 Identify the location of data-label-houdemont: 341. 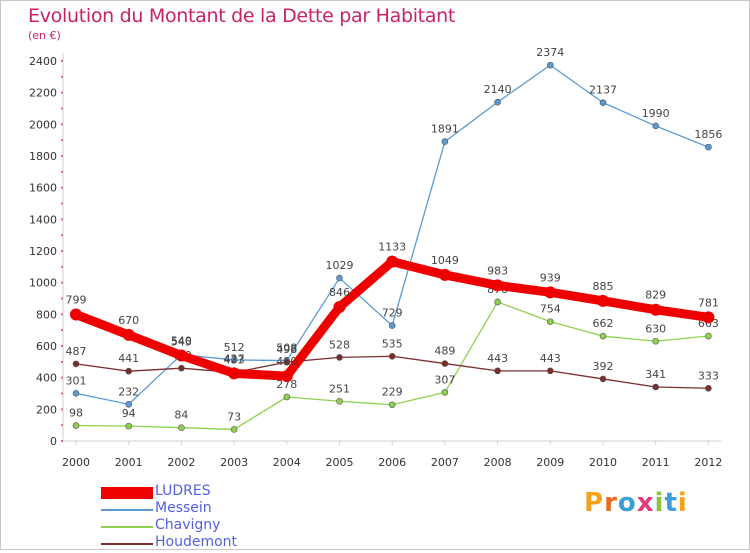
(655, 374).